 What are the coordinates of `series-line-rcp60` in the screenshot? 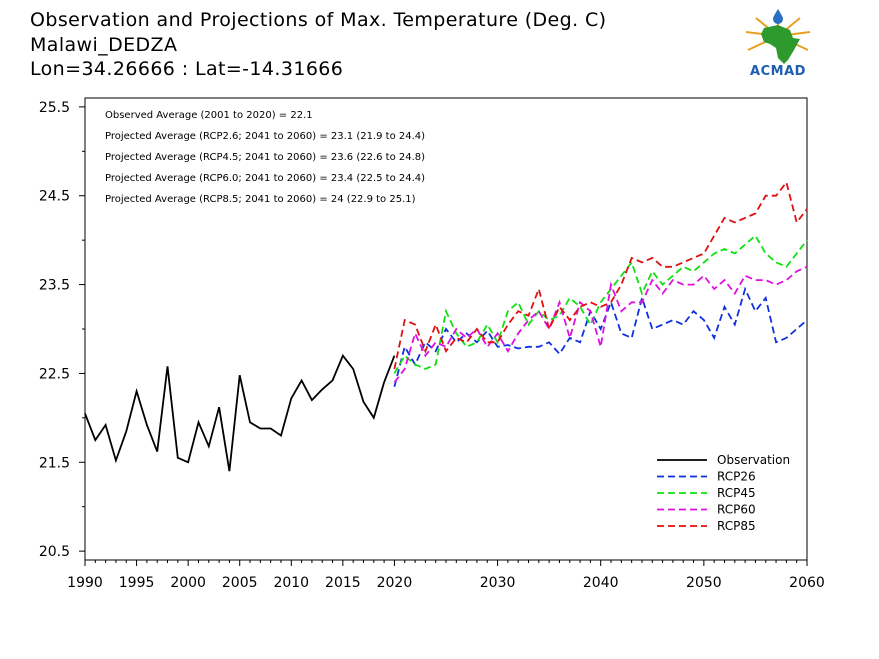 It's located at (600, 324).